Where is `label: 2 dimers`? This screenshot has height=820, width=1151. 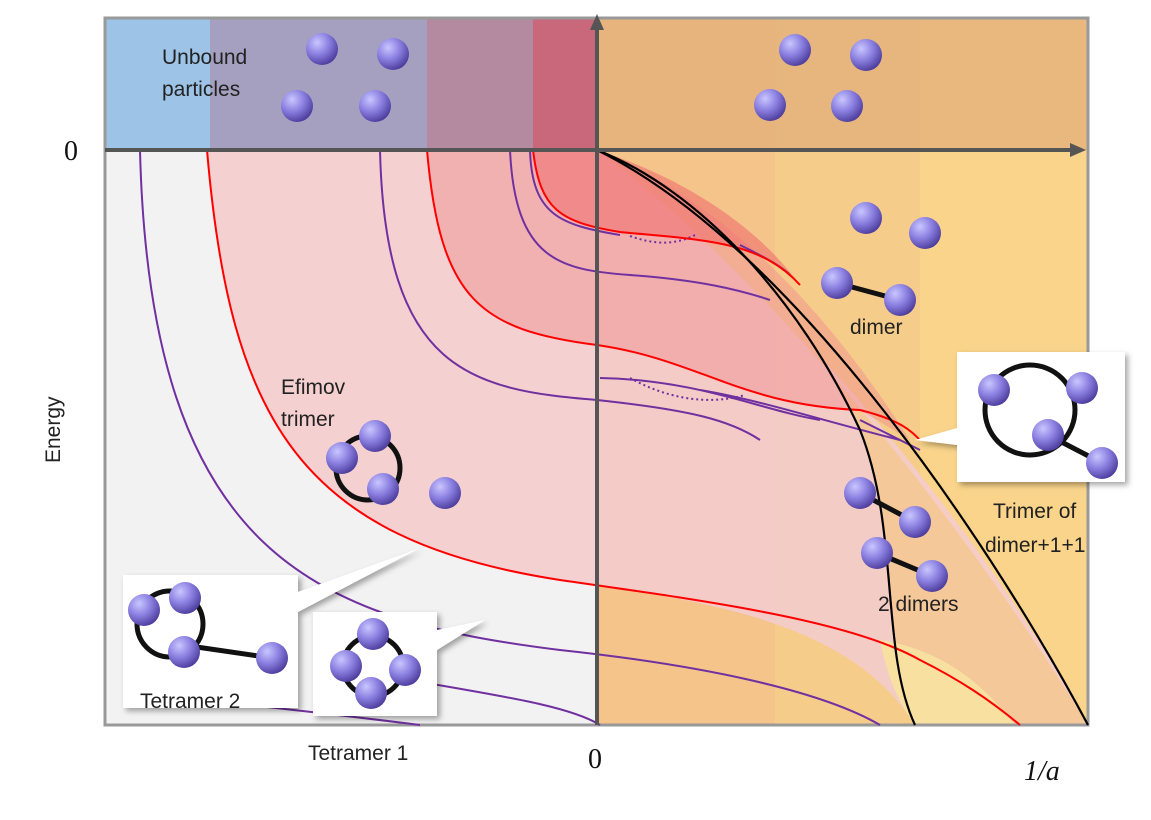
label: 2 dimers is located at coordinates (918, 604).